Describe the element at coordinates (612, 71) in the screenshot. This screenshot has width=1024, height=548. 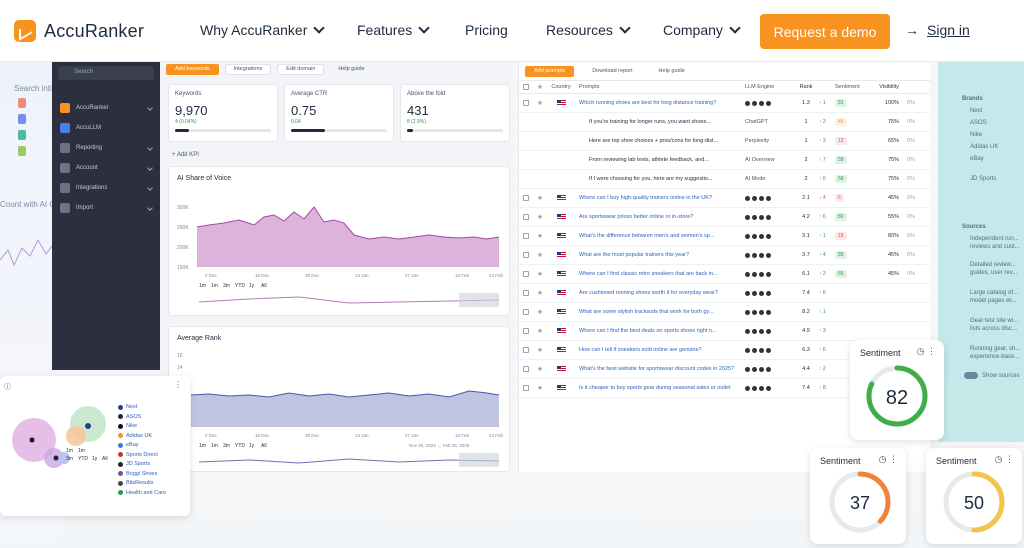
I see `download-report-button: Download report` at that location.